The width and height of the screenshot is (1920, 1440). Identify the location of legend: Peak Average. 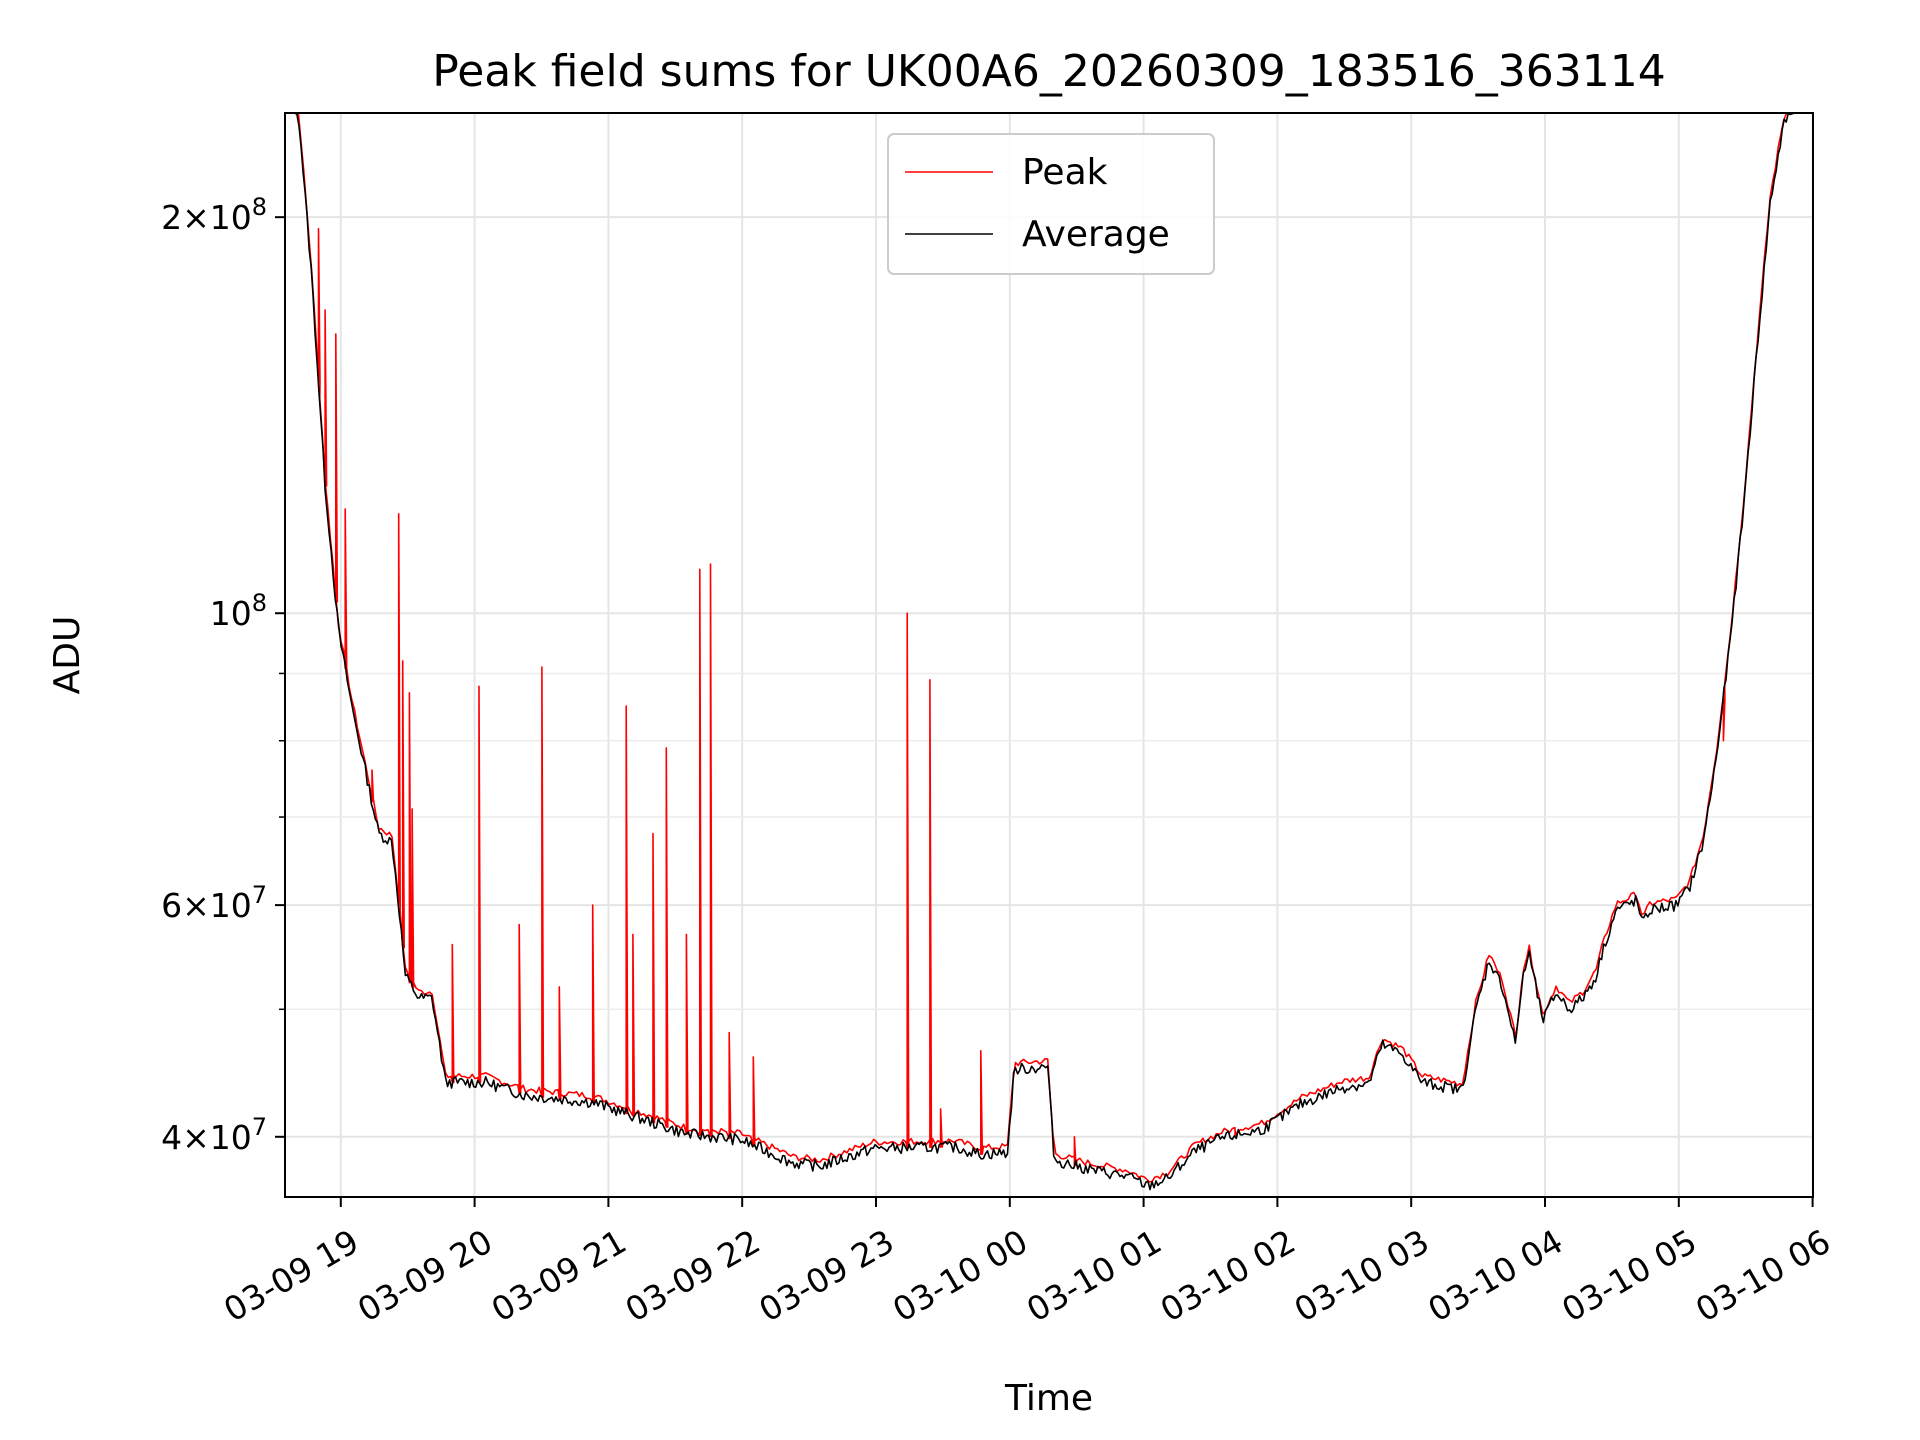
(1051, 204).